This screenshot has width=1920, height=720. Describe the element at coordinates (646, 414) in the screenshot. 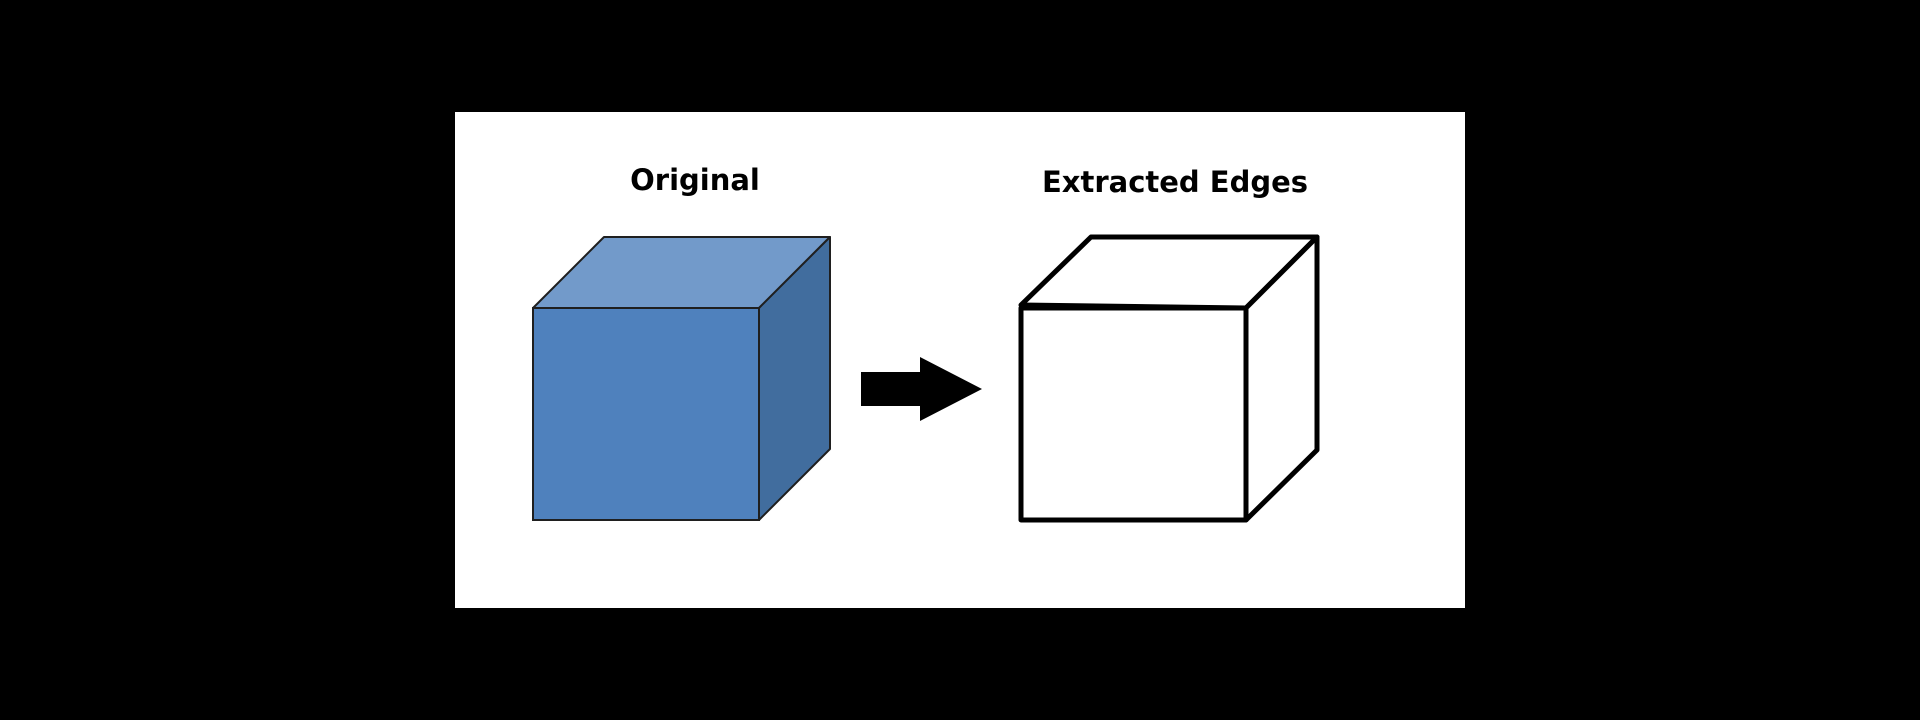

I see `cube-front-face` at that location.